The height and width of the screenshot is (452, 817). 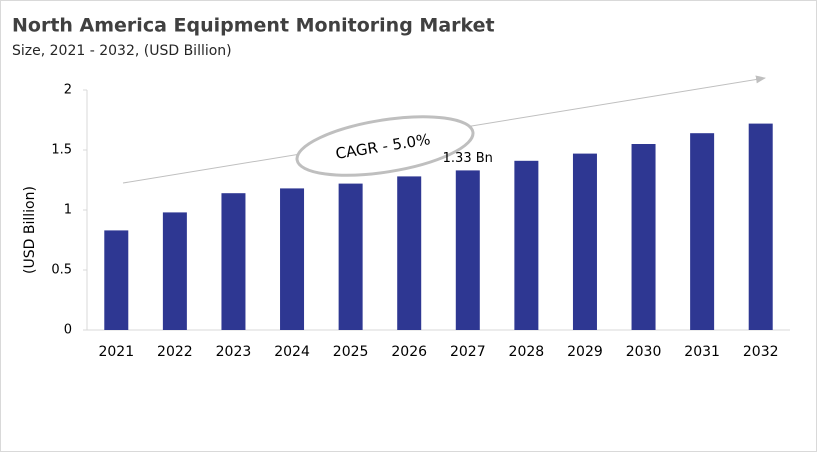 I want to click on x-tick-label: 2031, so click(x=702, y=352).